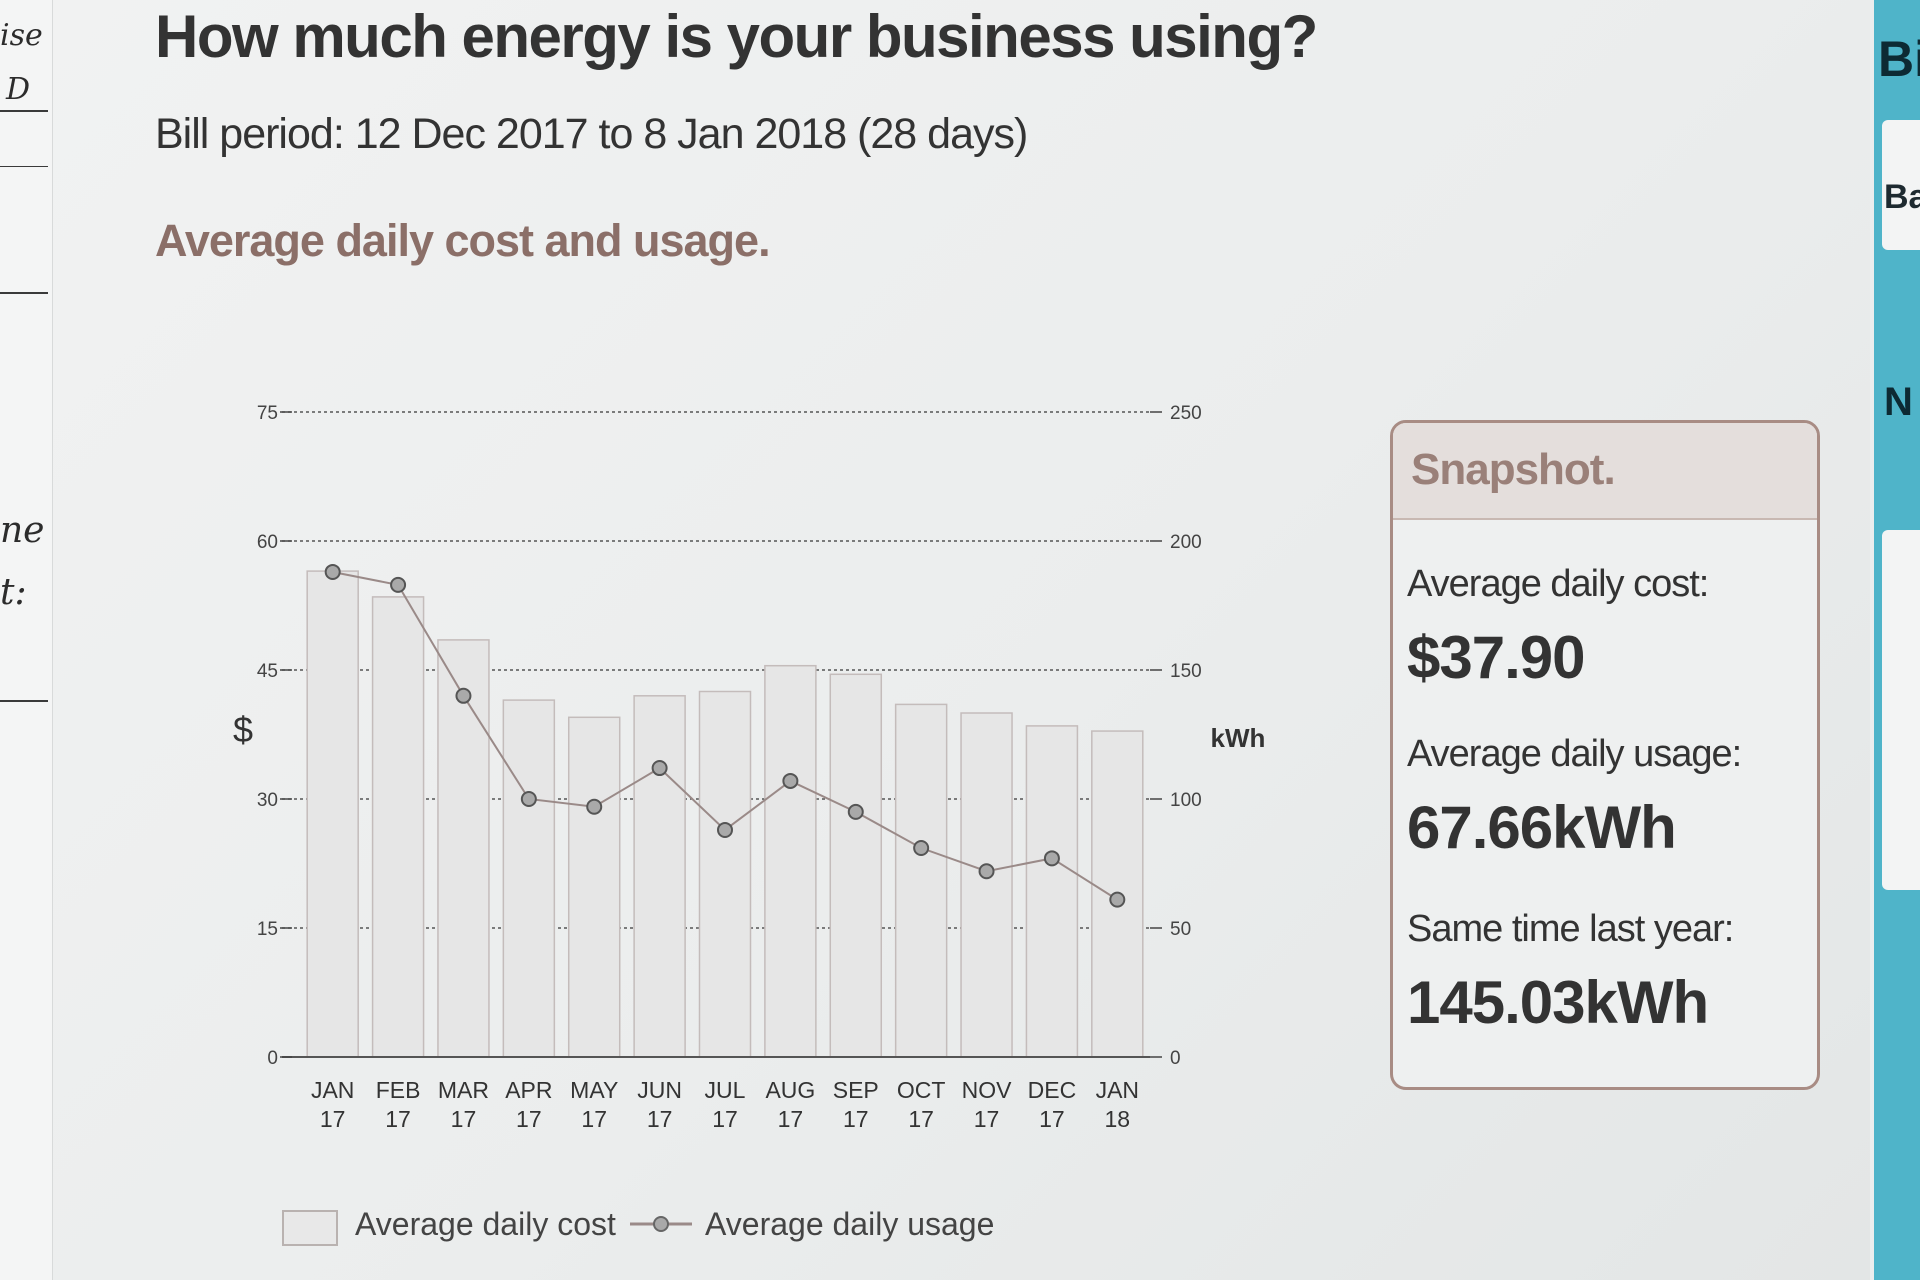 The height and width of the screenshot is (1280, 1920). What do you see at coordinates (528, 1090) in the screenshot?
I see `x-tick-label-month: APR` at bounding box center [528, 1090].